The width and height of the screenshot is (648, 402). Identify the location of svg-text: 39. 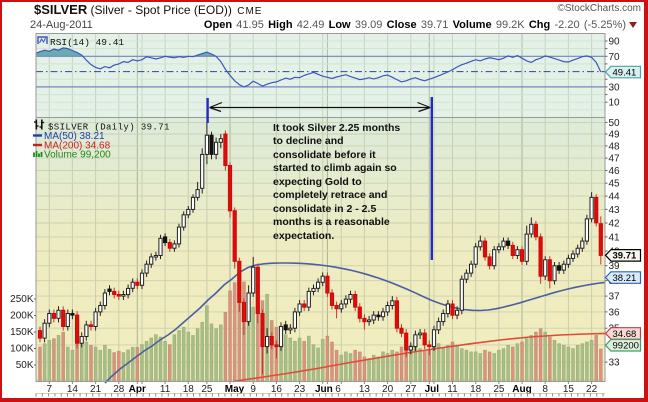
(615, 266).